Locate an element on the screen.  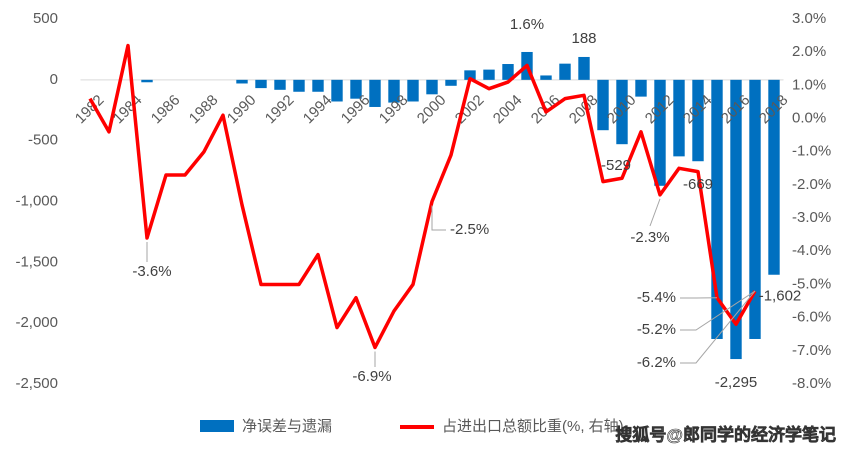
x-tick-label: 1990 is located at coordinates (242, 110).